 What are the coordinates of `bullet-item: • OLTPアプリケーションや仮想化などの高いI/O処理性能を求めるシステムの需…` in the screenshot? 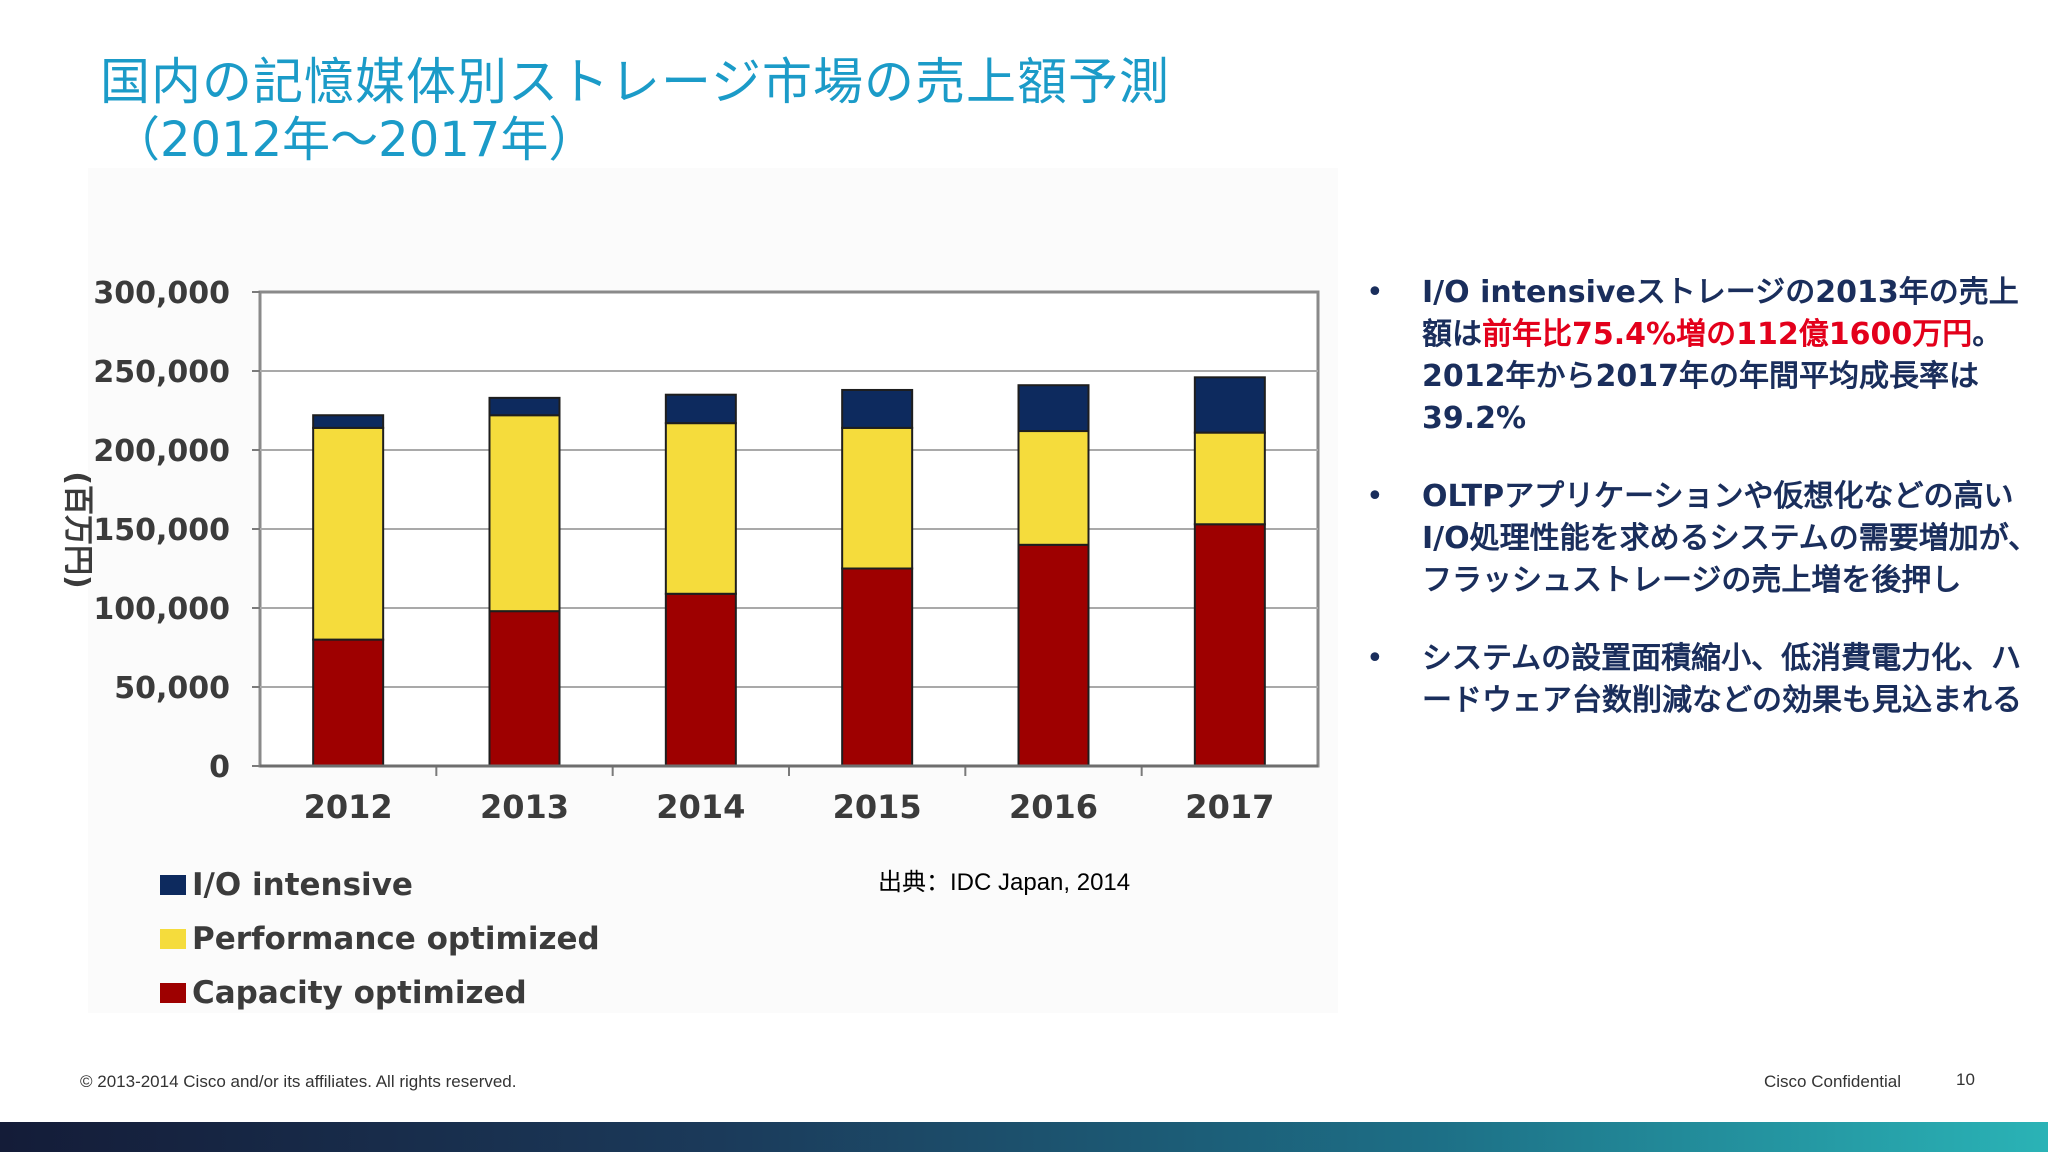 It's located at (1704, 539).